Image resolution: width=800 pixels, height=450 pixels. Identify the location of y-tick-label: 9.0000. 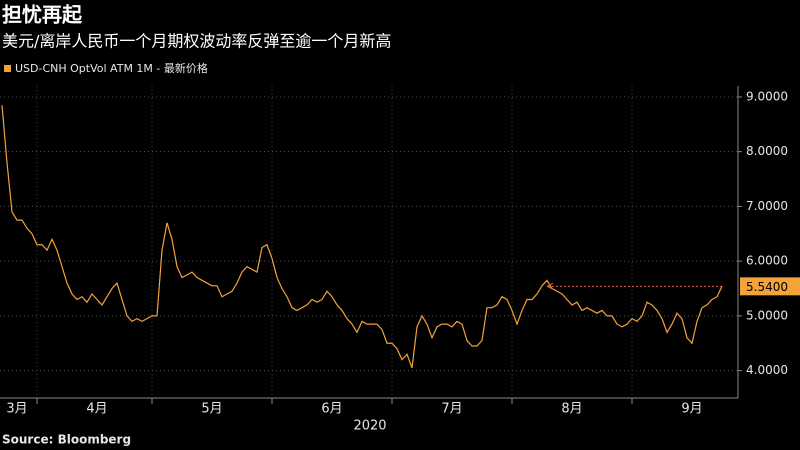
(767, 96).